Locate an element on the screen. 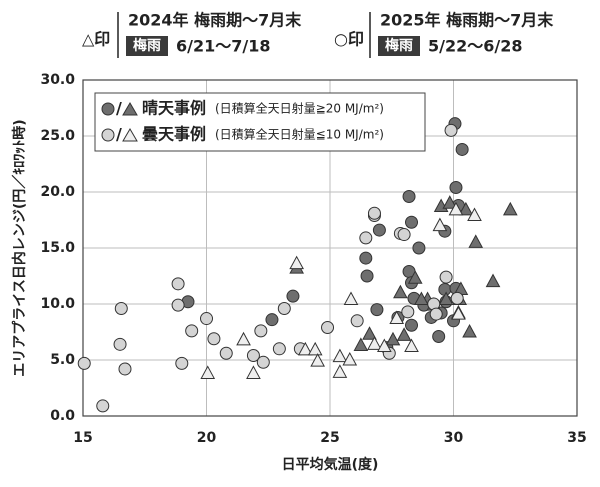 This screenshot has width=600, height=487. marker-label: ○印 is located at coordinates (349, 39).